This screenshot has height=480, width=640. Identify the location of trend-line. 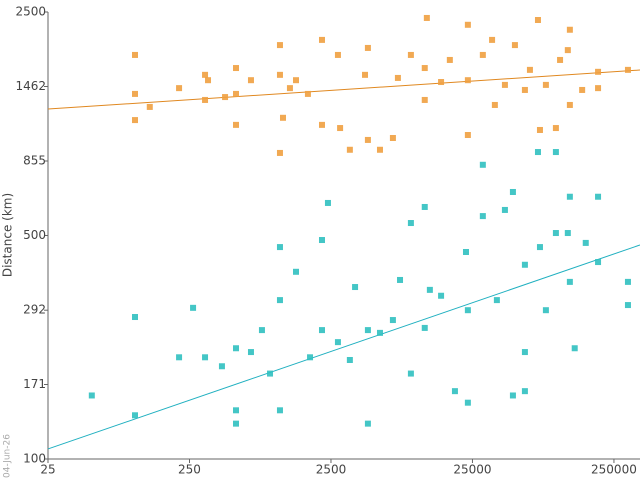
(343, 89).